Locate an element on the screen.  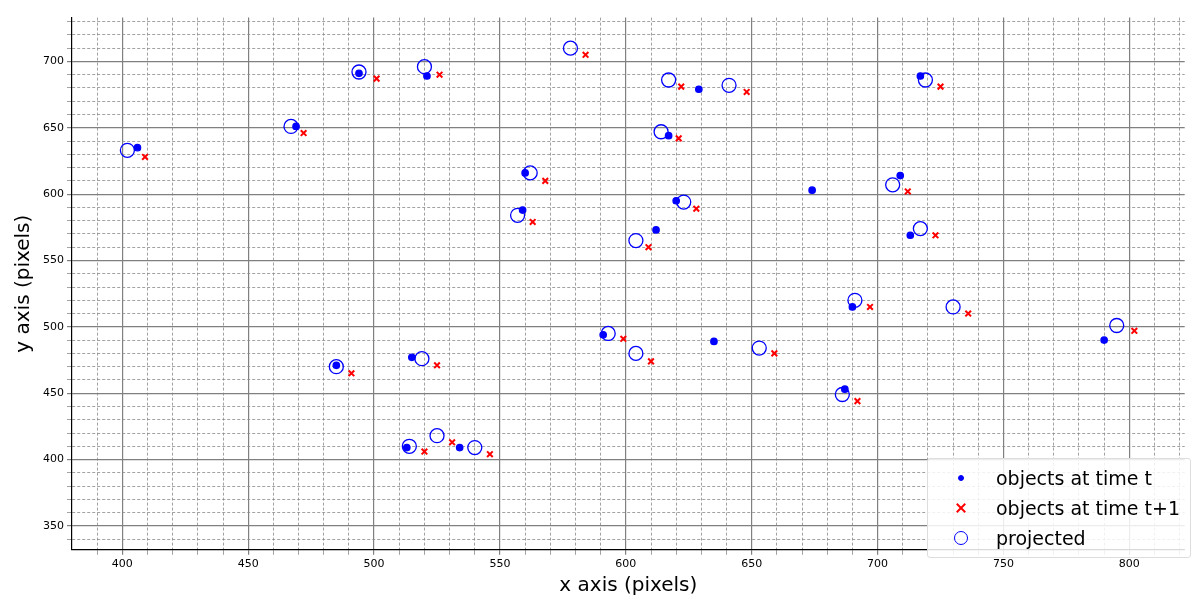
y-tick-label: 500 is located at coordinates (53, 326).